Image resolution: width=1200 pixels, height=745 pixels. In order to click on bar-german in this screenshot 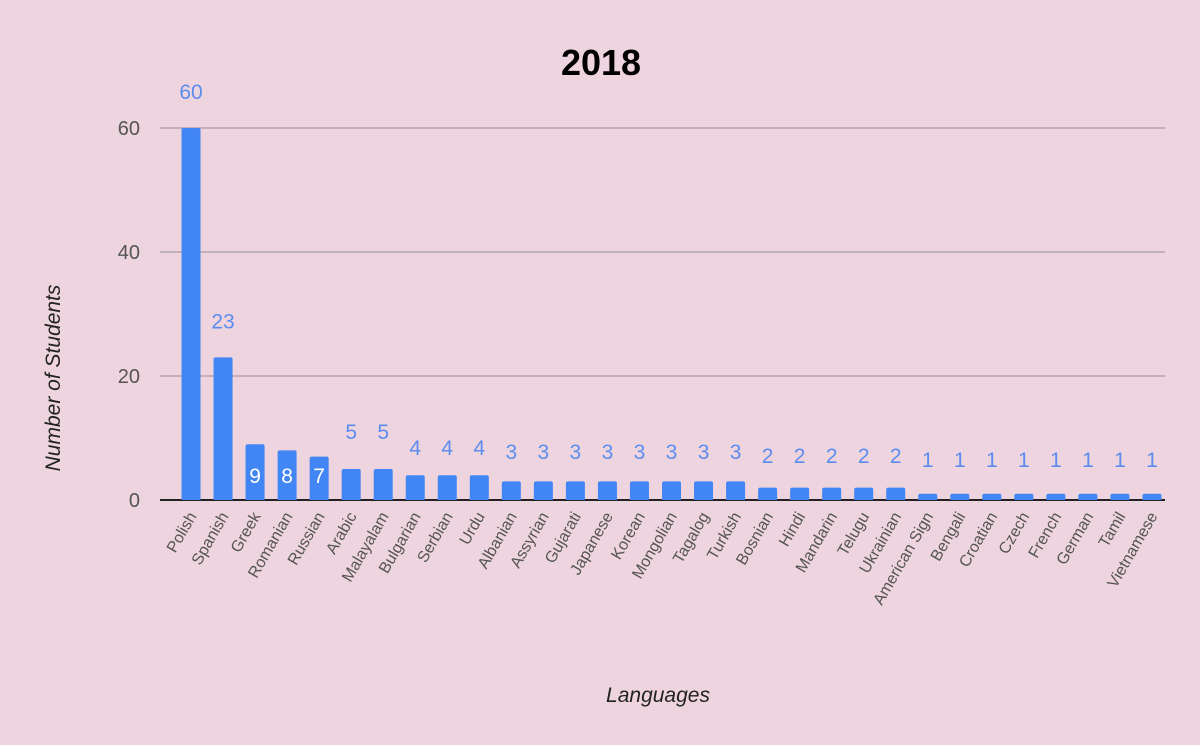, I will do `click(1088, 496)`.